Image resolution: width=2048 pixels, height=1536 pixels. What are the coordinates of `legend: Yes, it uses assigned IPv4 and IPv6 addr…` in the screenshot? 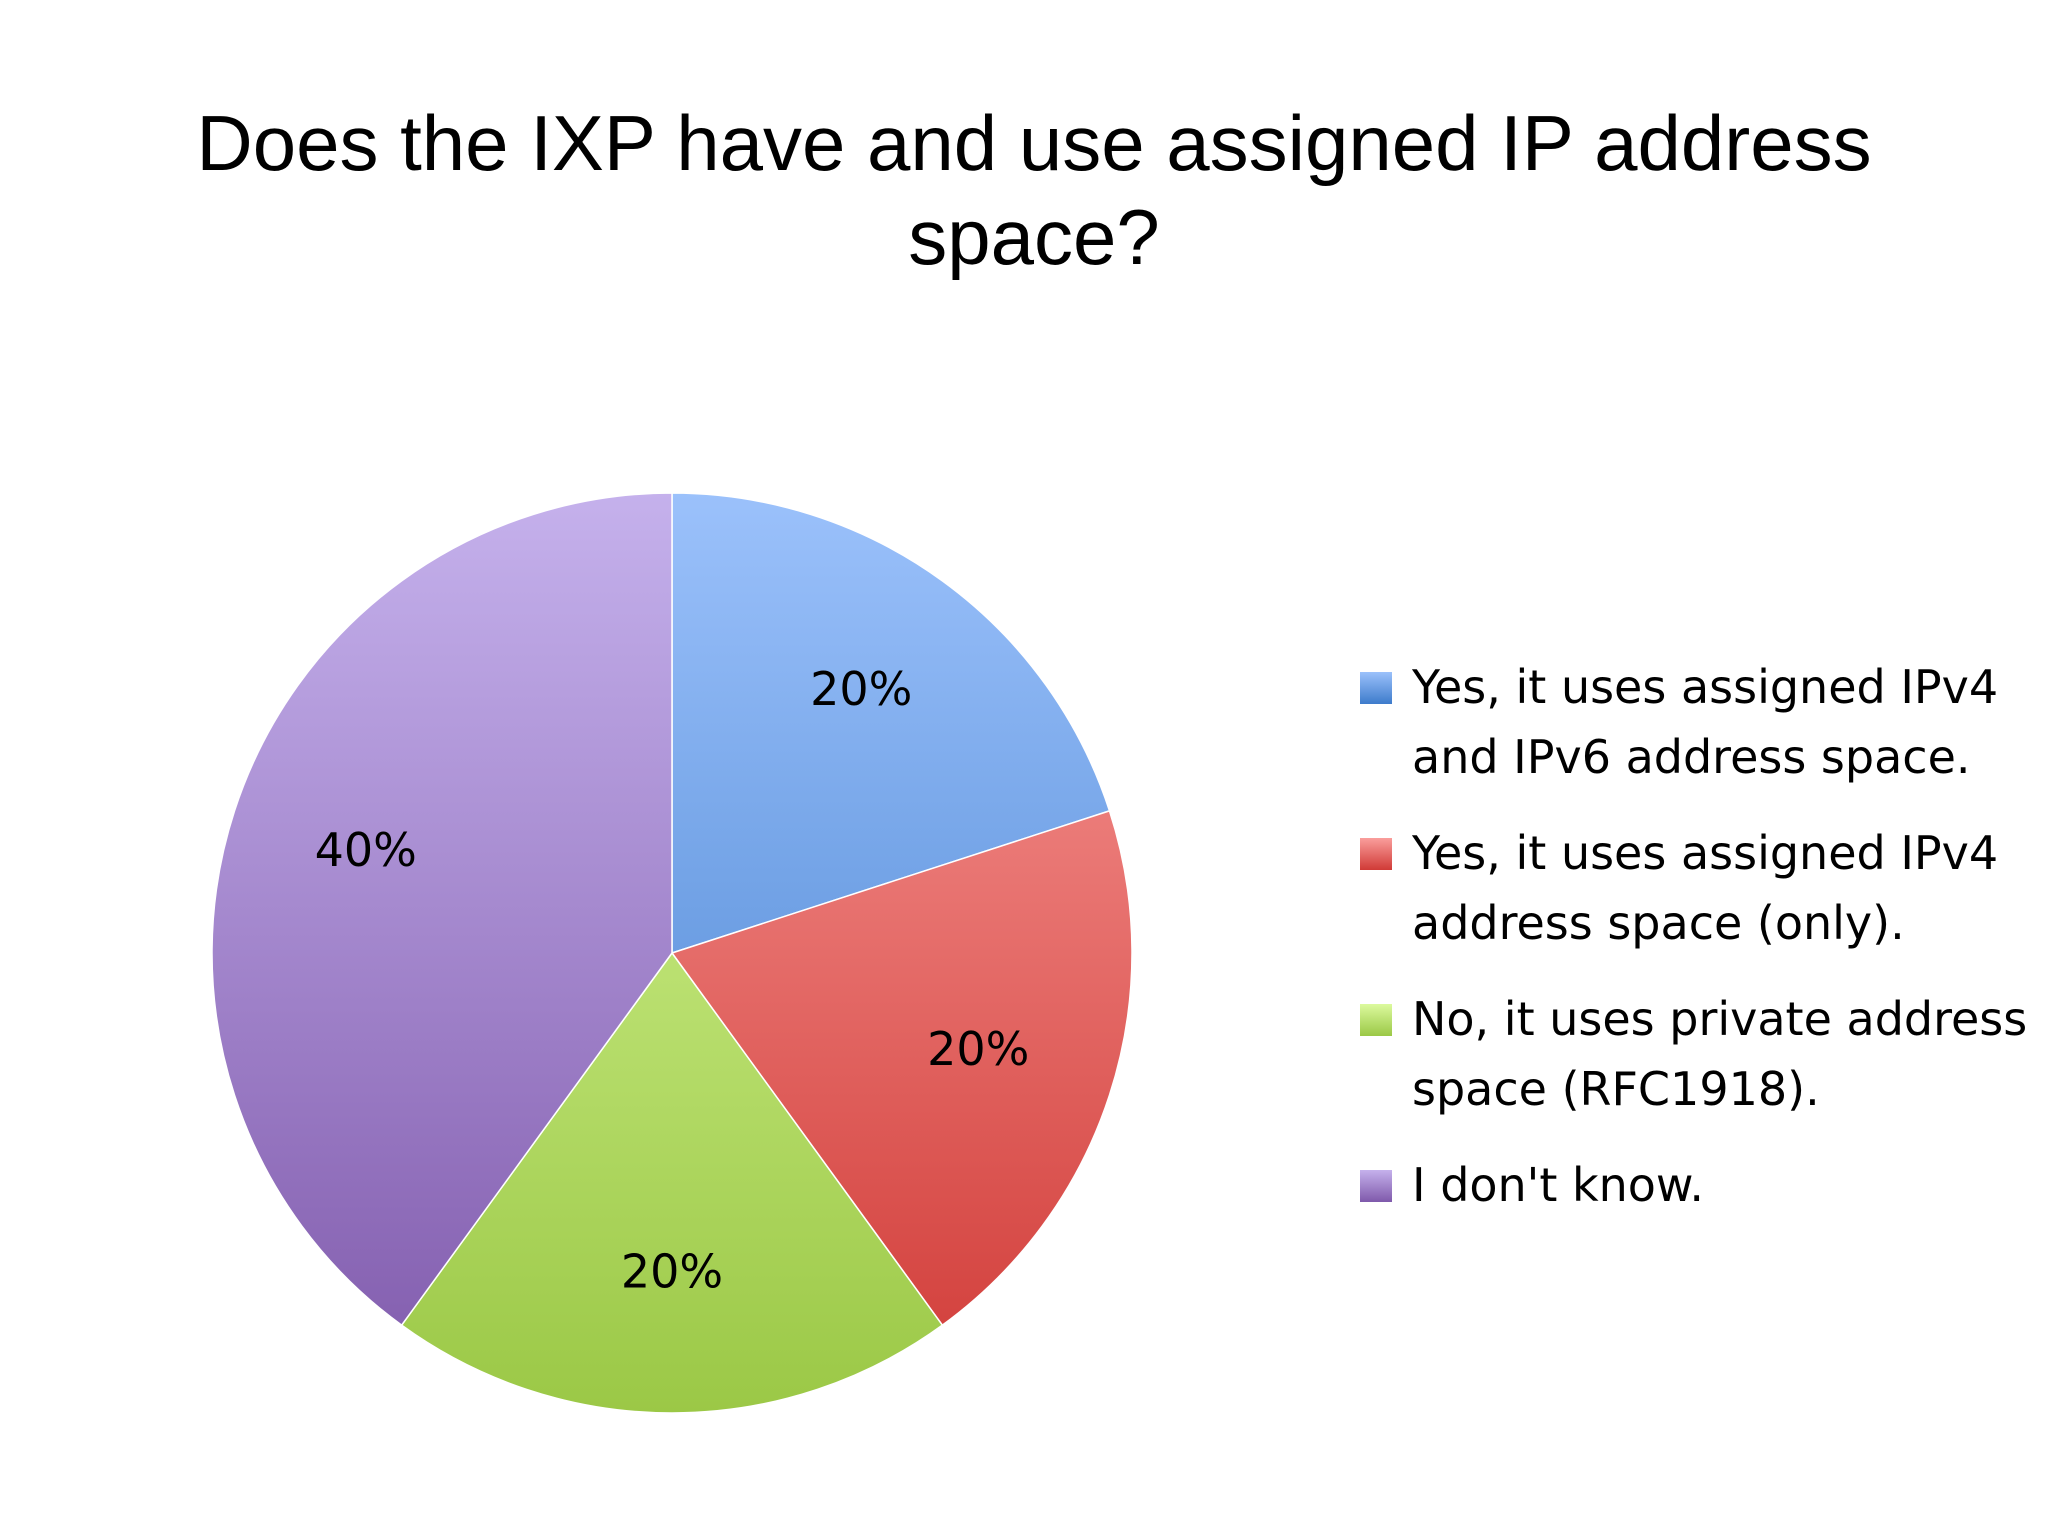 It's located at (1700, 949).